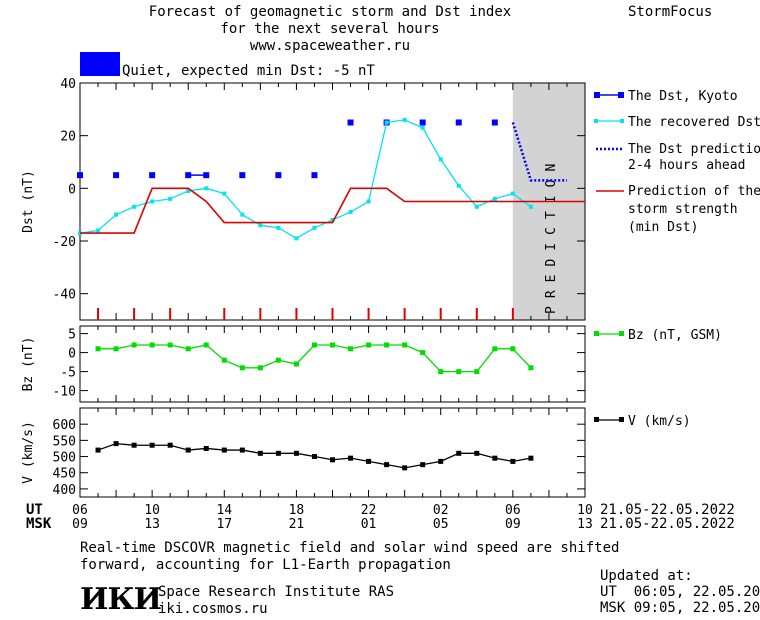 Image resolution: width=760 pixels, height=620 pixels. I want to click on iki-logo: ИКИ, so click(121, 599).